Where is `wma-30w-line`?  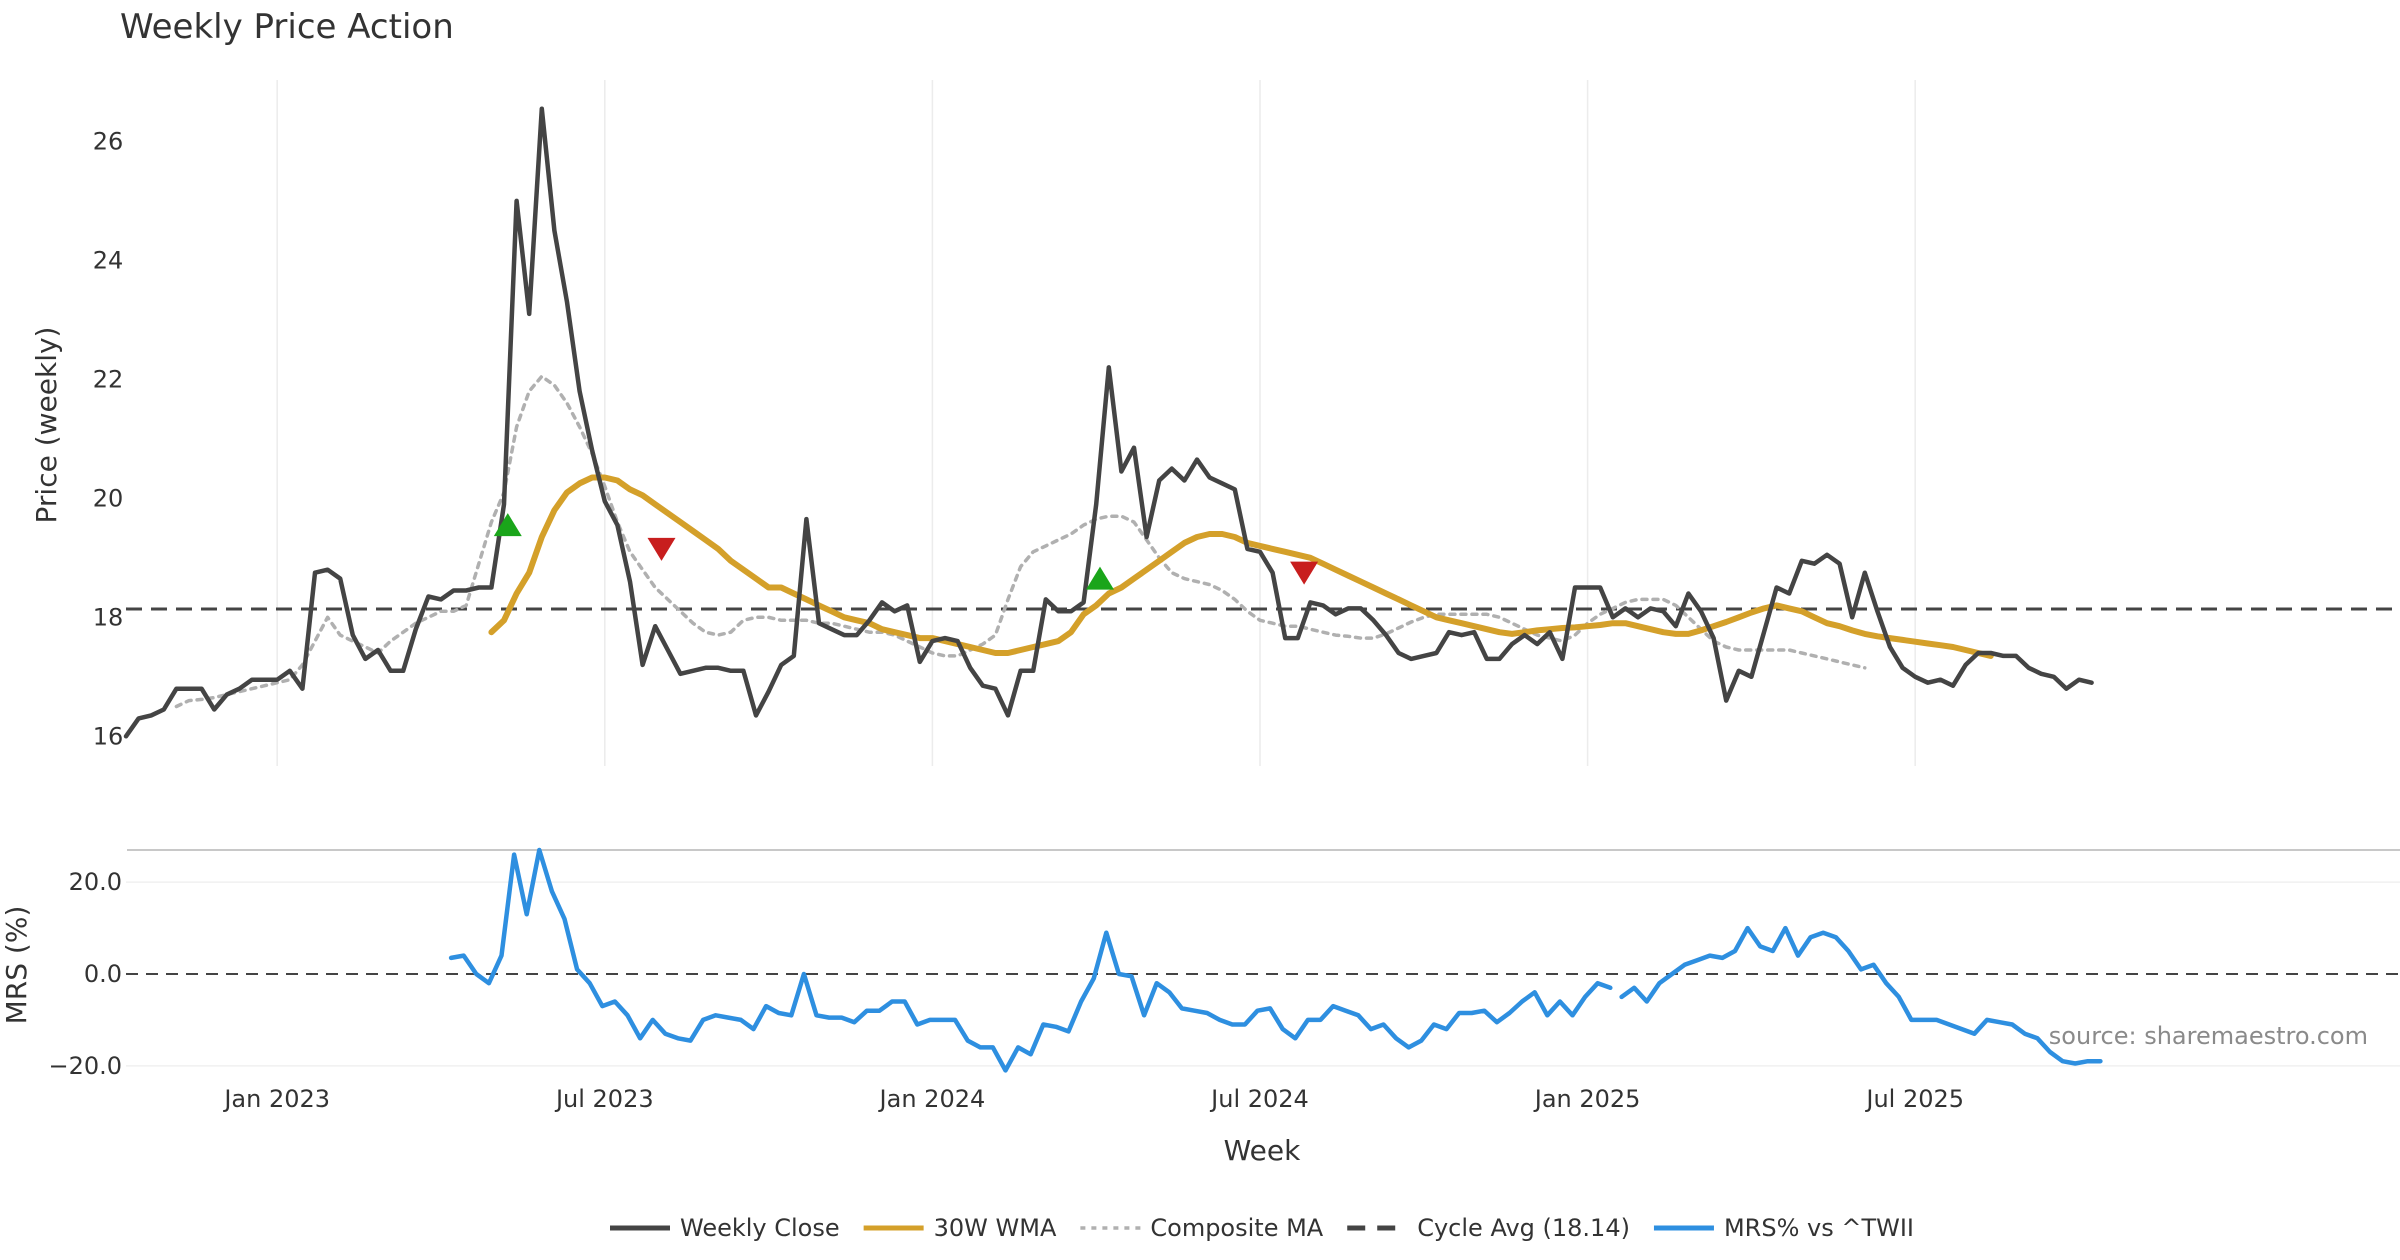 wma-30w-line is located at coordinates (1241, 566).